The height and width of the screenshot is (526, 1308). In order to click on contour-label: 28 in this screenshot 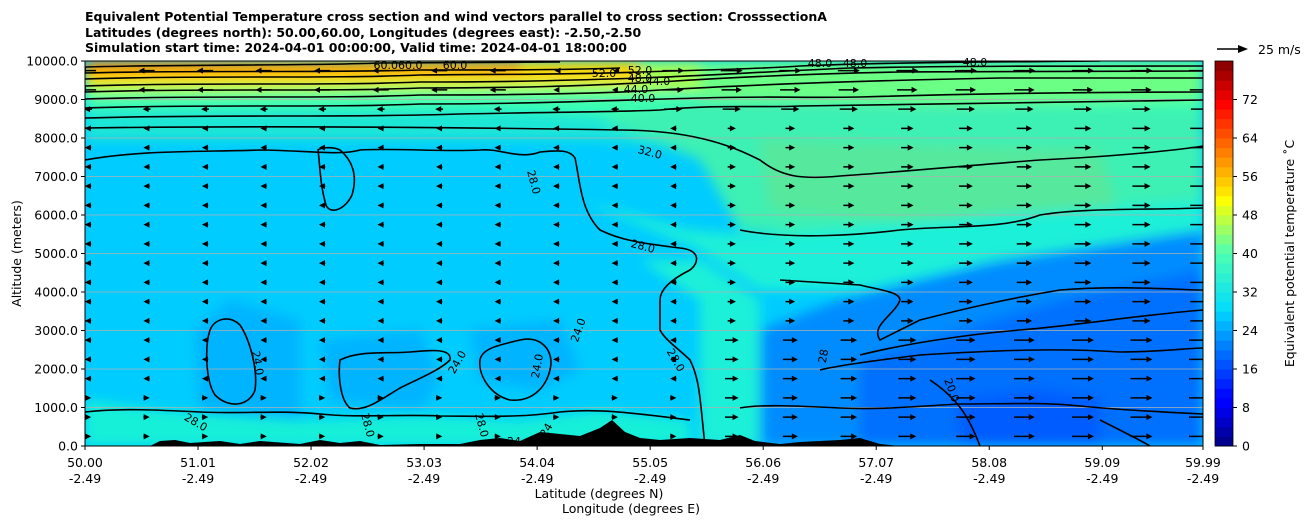, I will do `click(823, 356)`.